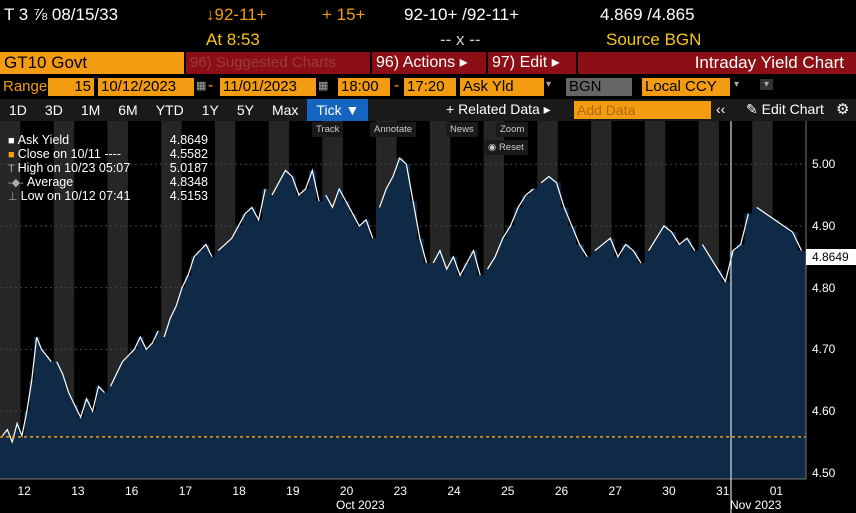  Describe the element at coordinates (13, 141) in the screenshot. I see `legend-marker-icon: ■` at that location.